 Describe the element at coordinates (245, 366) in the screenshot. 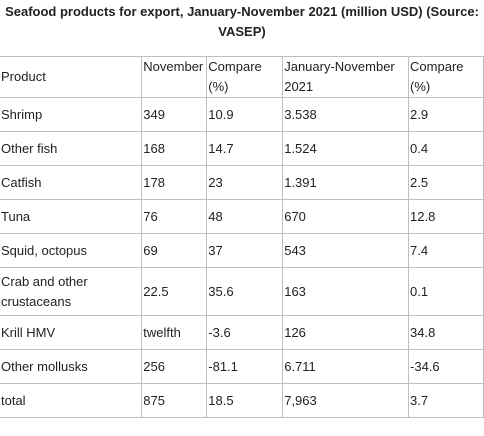

I see `cell-compare-november: -81.1` at that location.